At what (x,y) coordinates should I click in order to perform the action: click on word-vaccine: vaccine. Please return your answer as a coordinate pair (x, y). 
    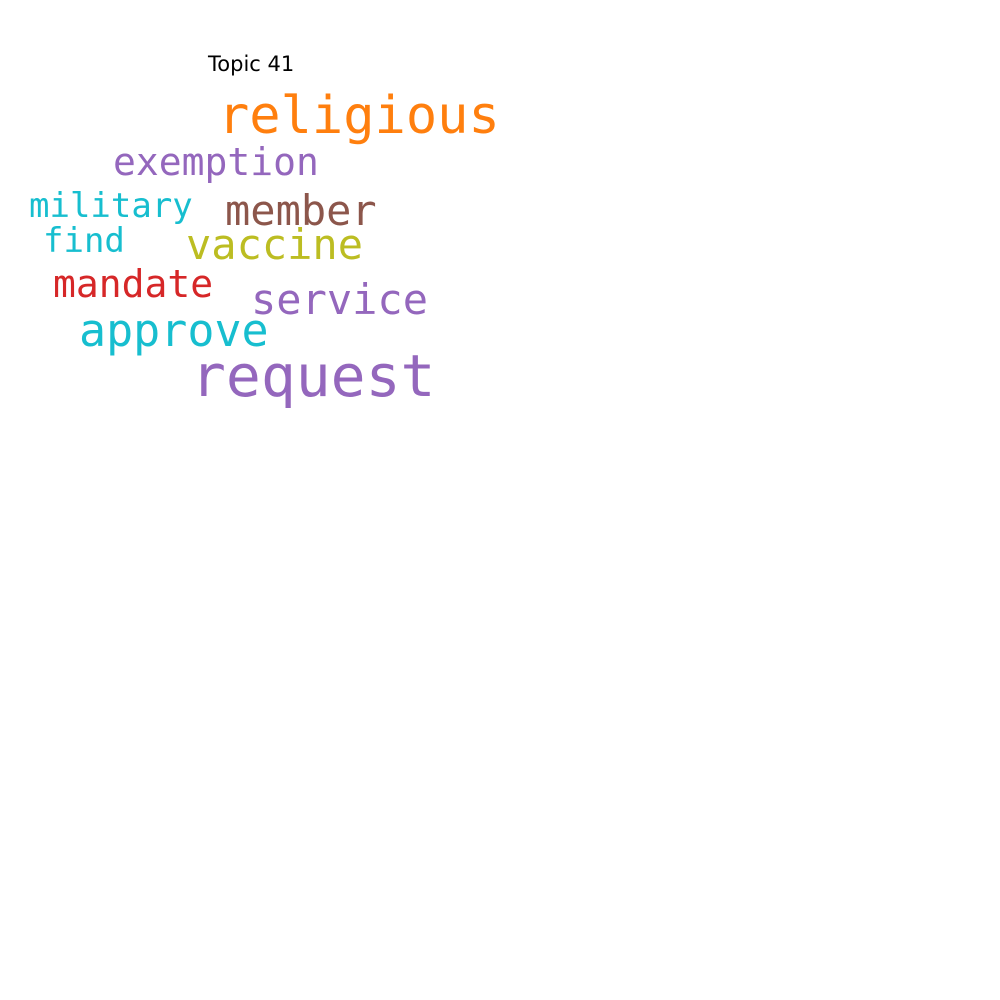
    Looking at the image, I should click on (275, 244).